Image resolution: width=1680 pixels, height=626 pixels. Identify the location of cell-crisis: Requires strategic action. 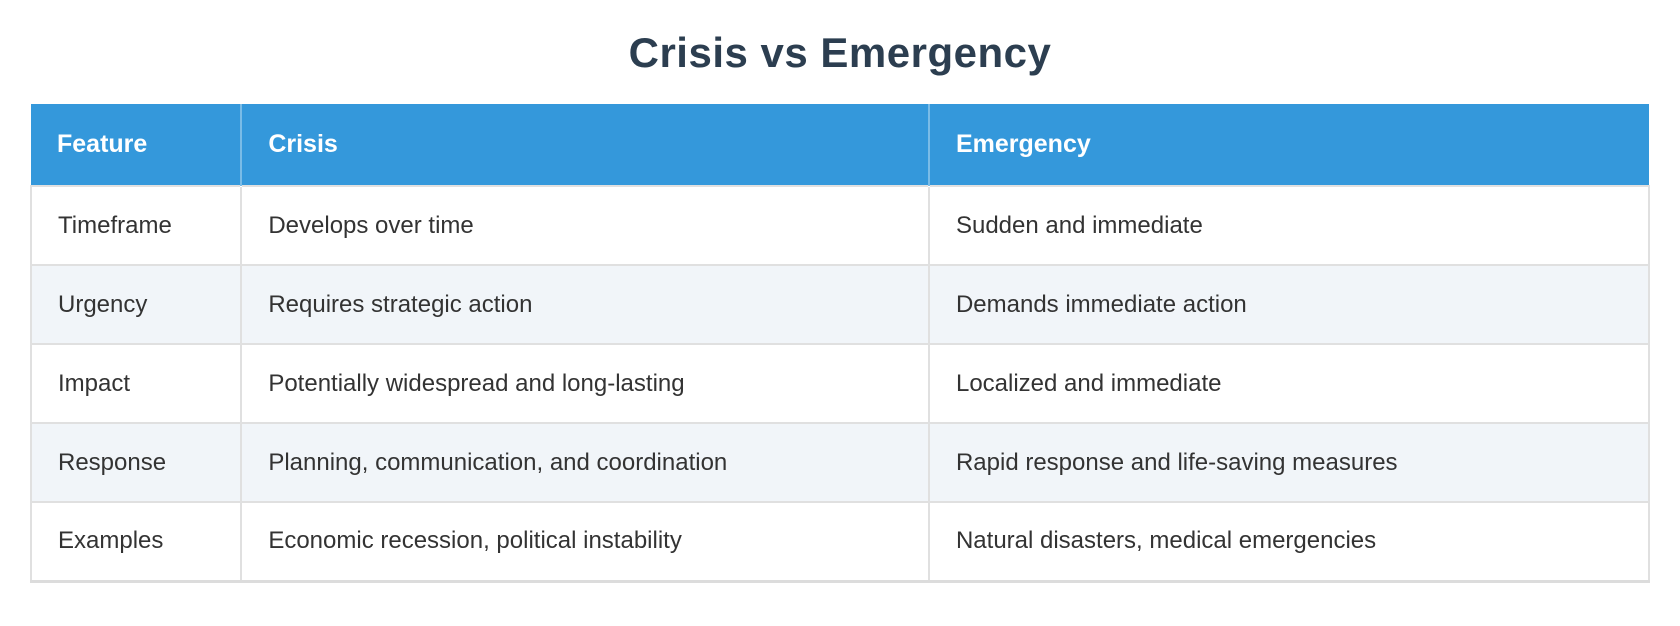
(585, 304).